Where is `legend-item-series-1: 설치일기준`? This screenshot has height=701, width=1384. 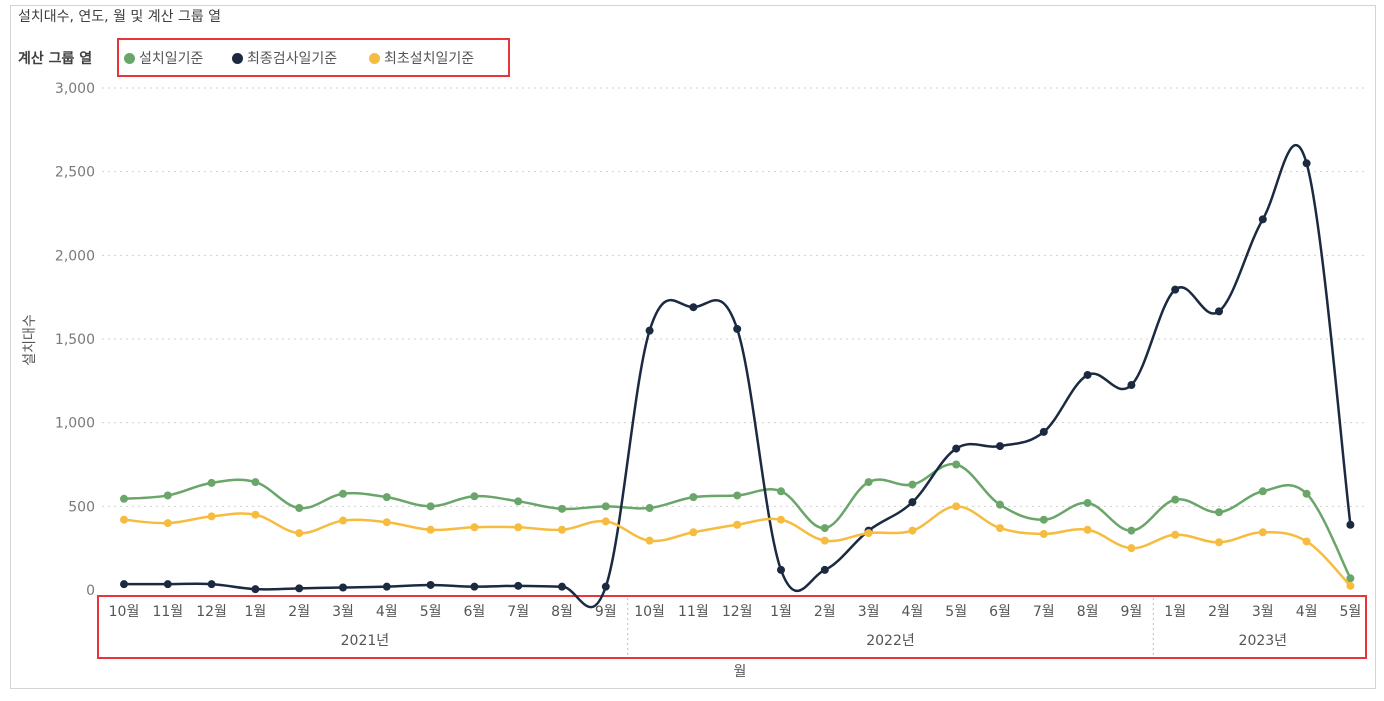
legend-item-series-1: 설치일기준 is located at coordinates (163, 58).